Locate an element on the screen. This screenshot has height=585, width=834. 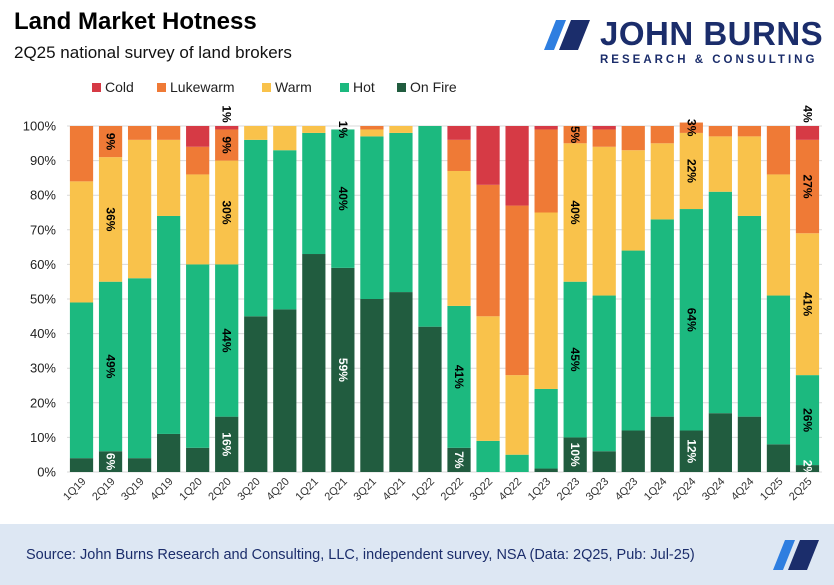
bar-2q19-warm is located at coordinates (110, 219).